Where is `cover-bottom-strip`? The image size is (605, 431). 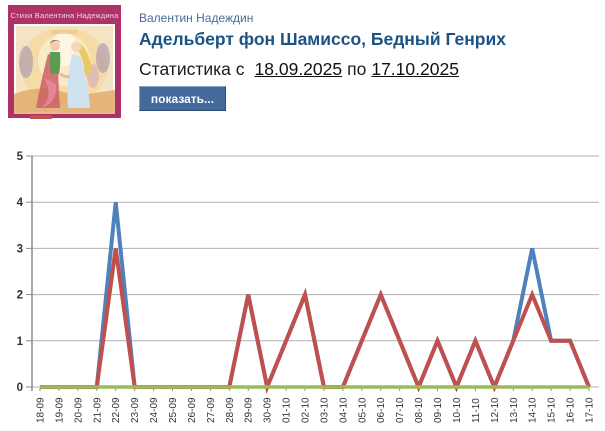
cover-bottom-strip is located at coordinates (41, 117).